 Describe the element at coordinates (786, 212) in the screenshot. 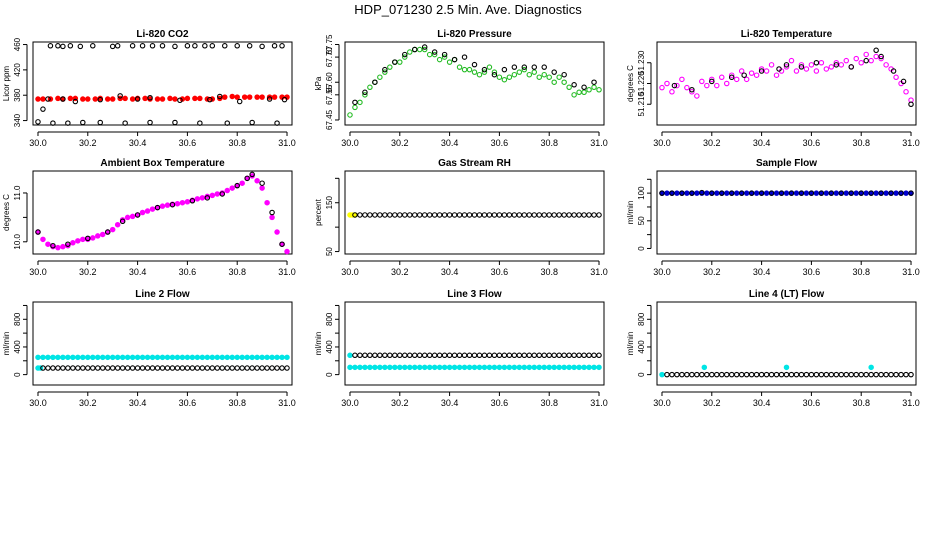

I see `plot-frame` at that location.